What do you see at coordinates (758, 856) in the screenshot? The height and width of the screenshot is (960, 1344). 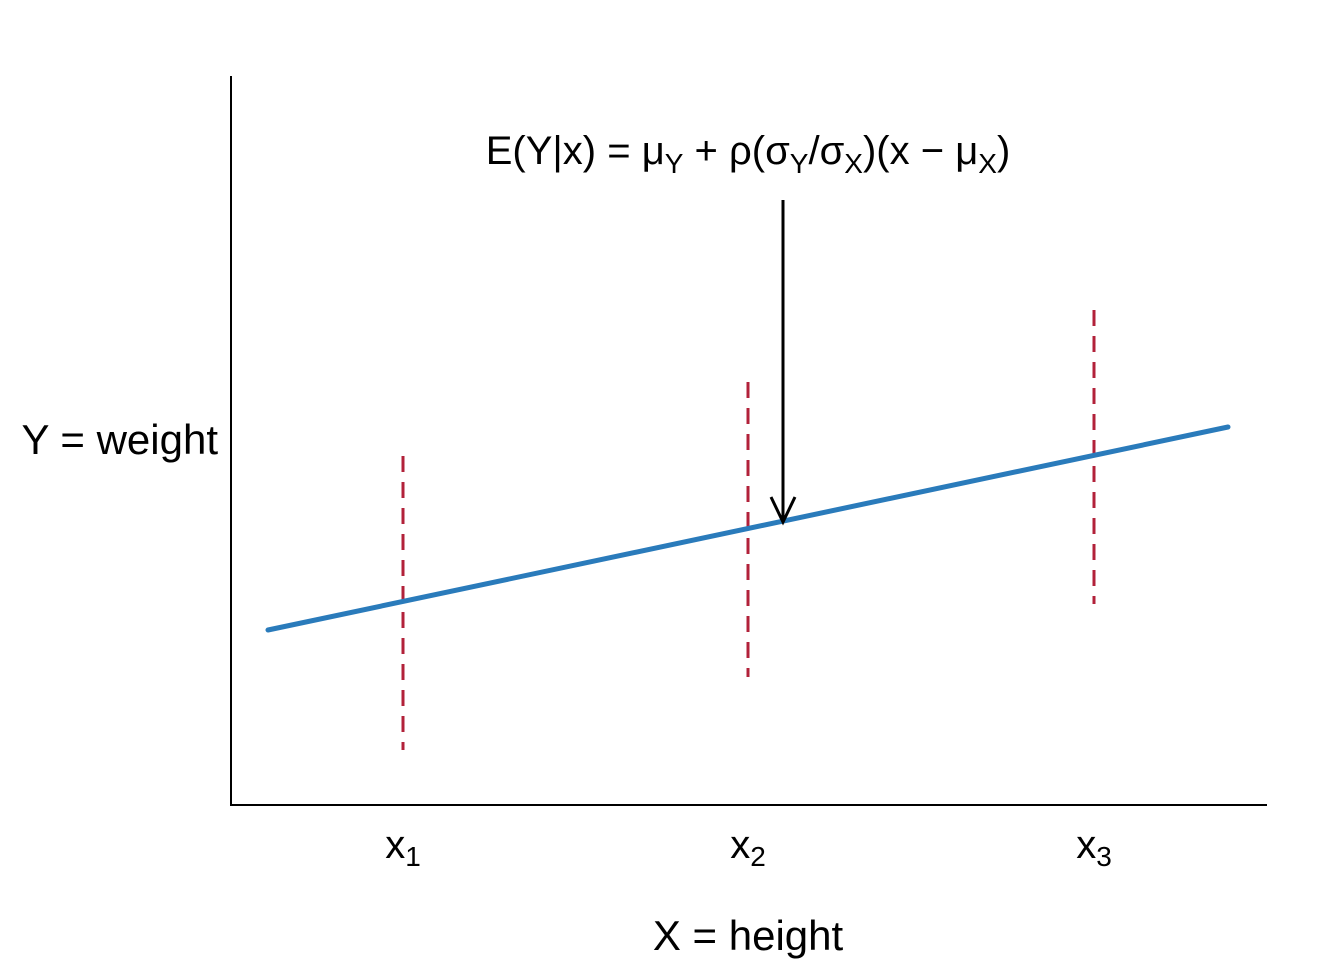 I see `subscript: 2` at bounding box center [758, 856].